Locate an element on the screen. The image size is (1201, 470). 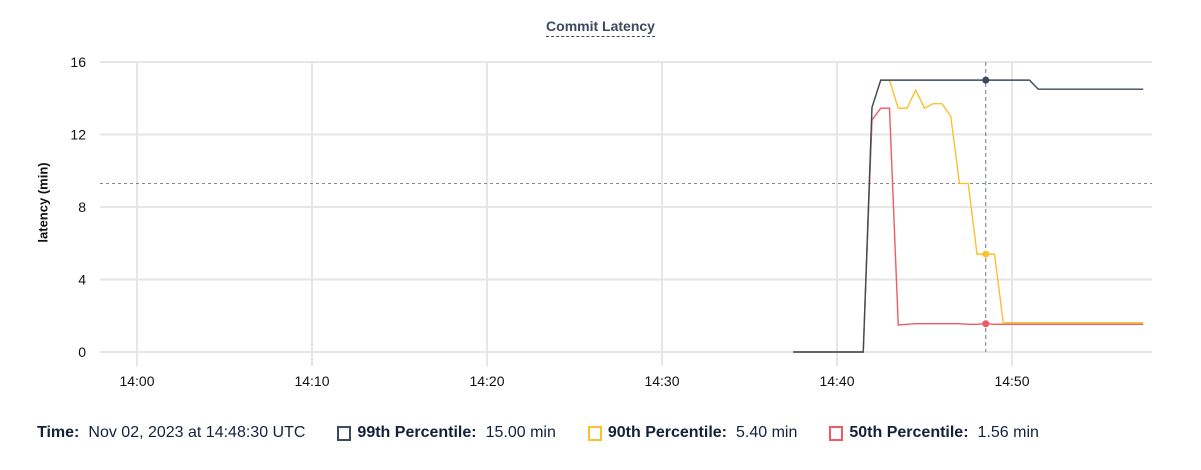
crosshair-point-99th is located at coordinates (986, 80).